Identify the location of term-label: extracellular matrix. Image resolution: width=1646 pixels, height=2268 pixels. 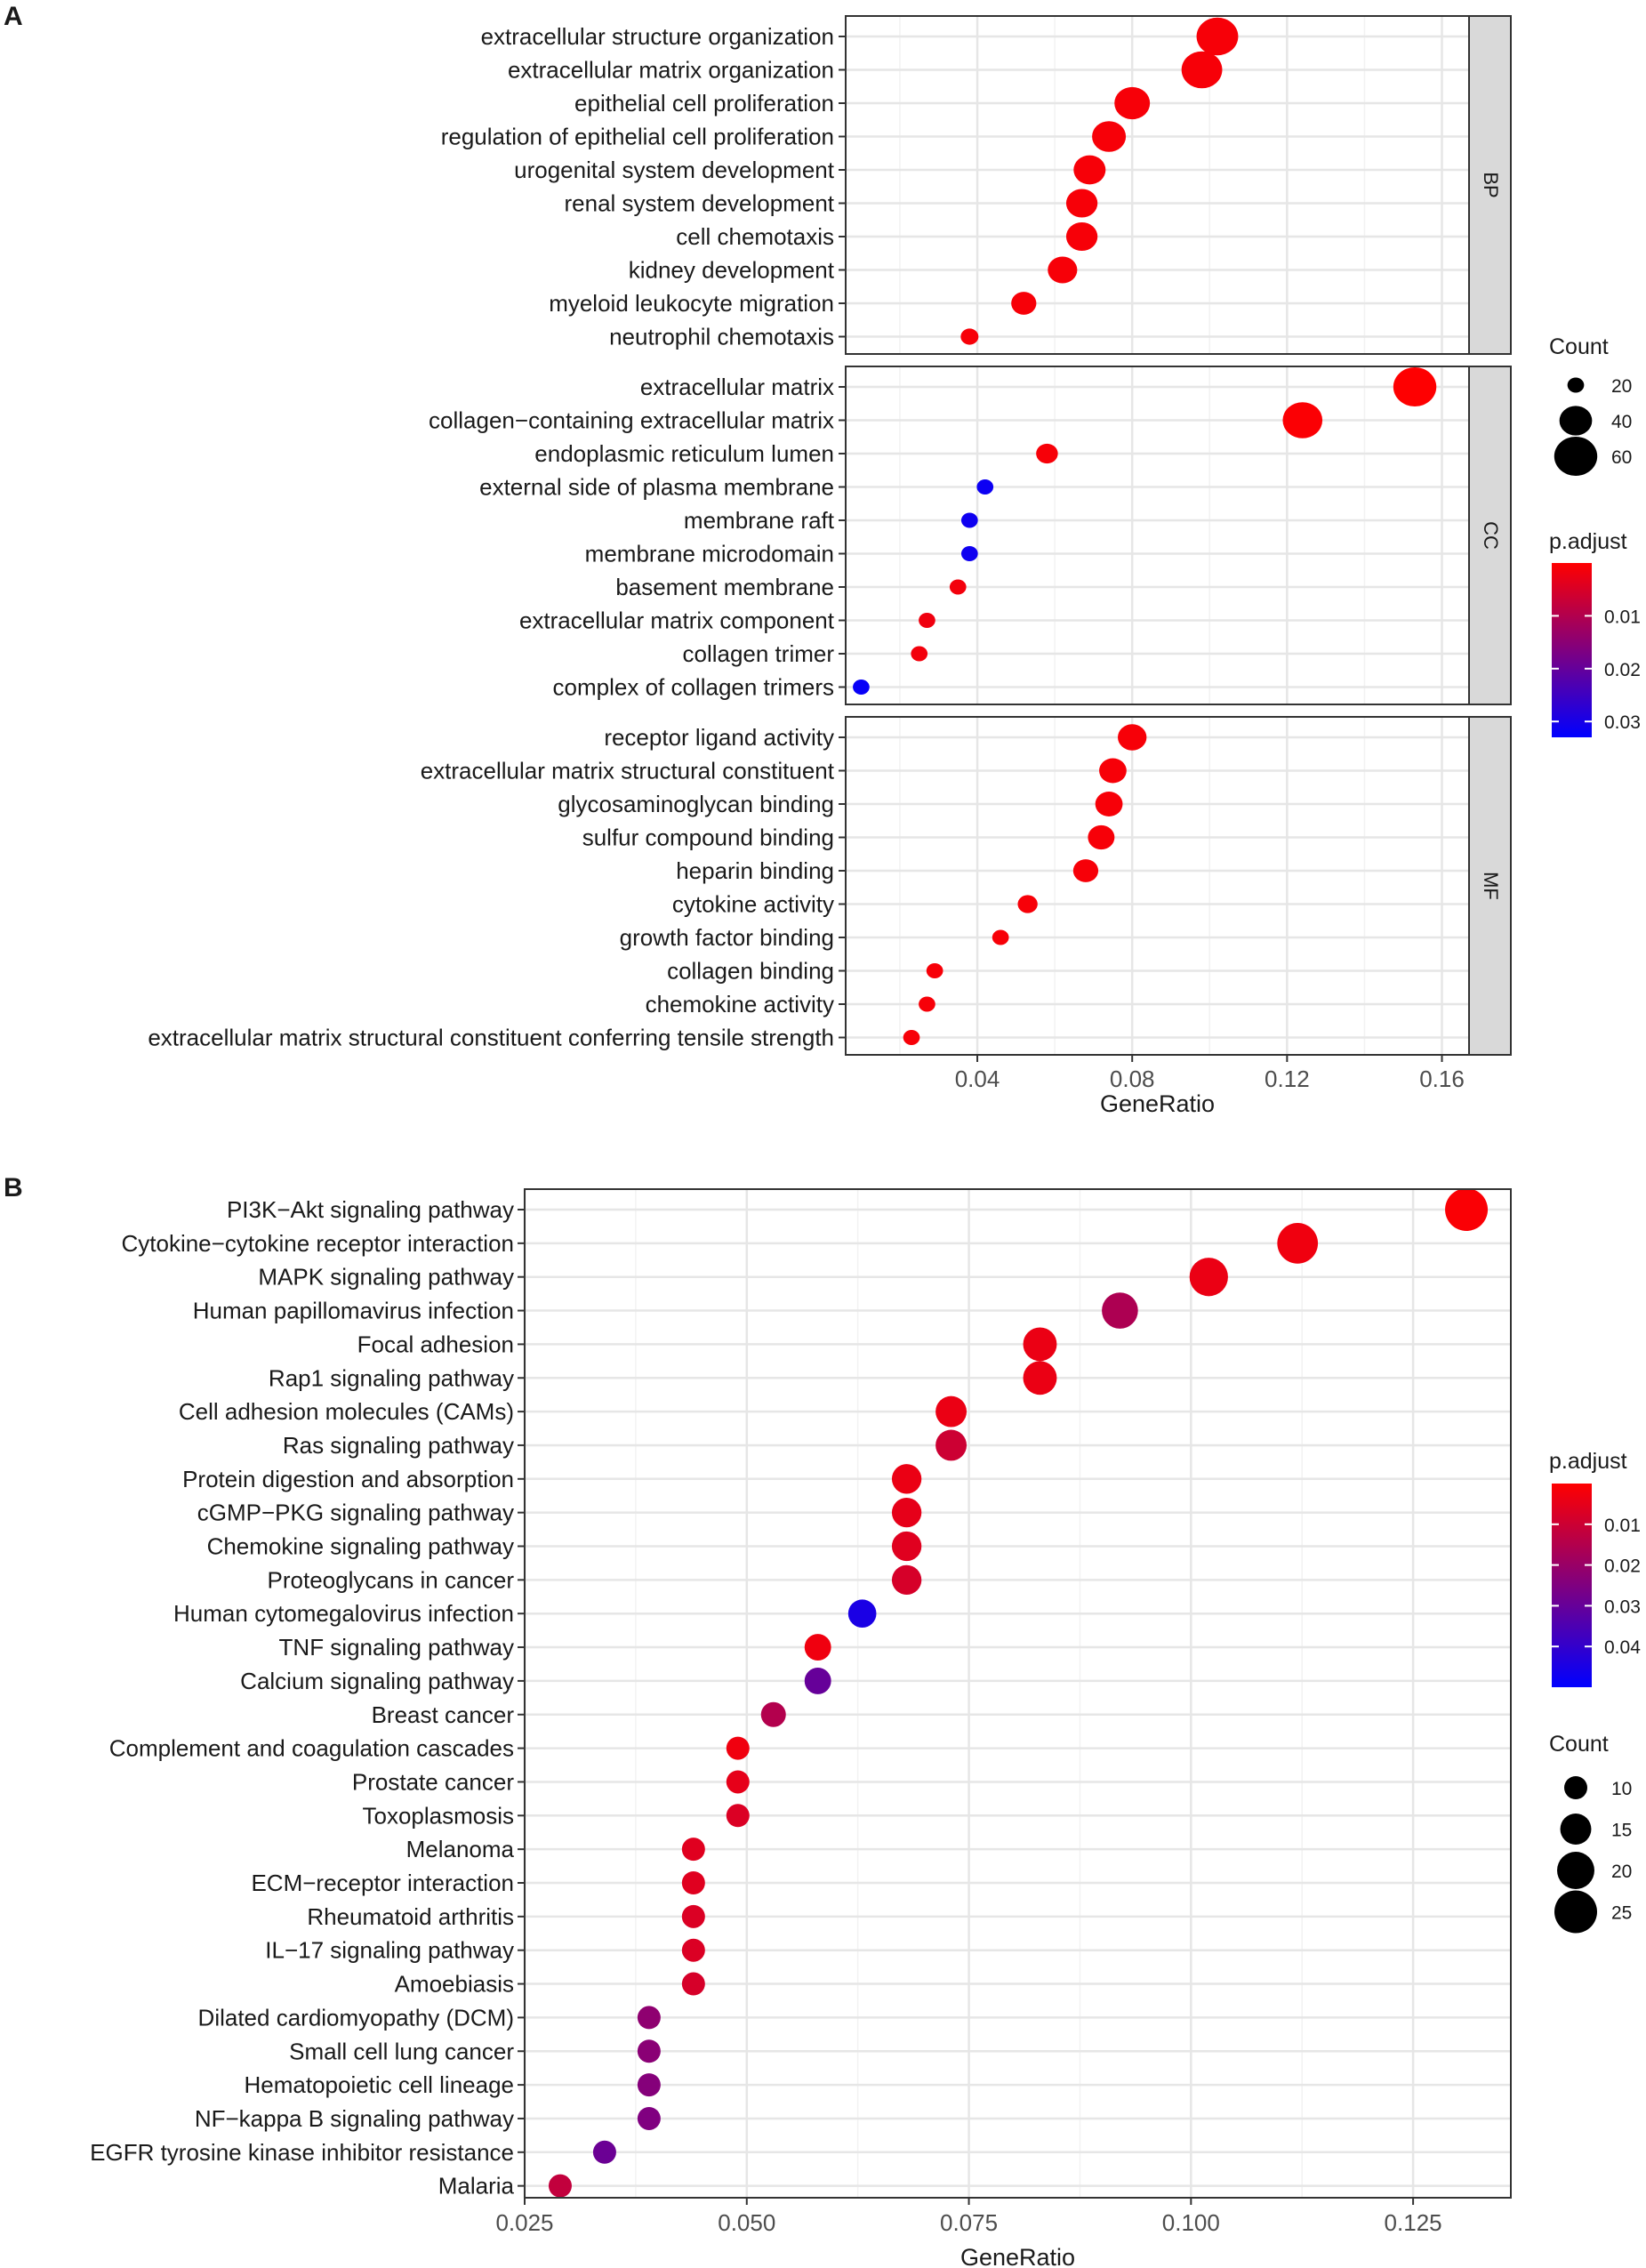
(737, 387).